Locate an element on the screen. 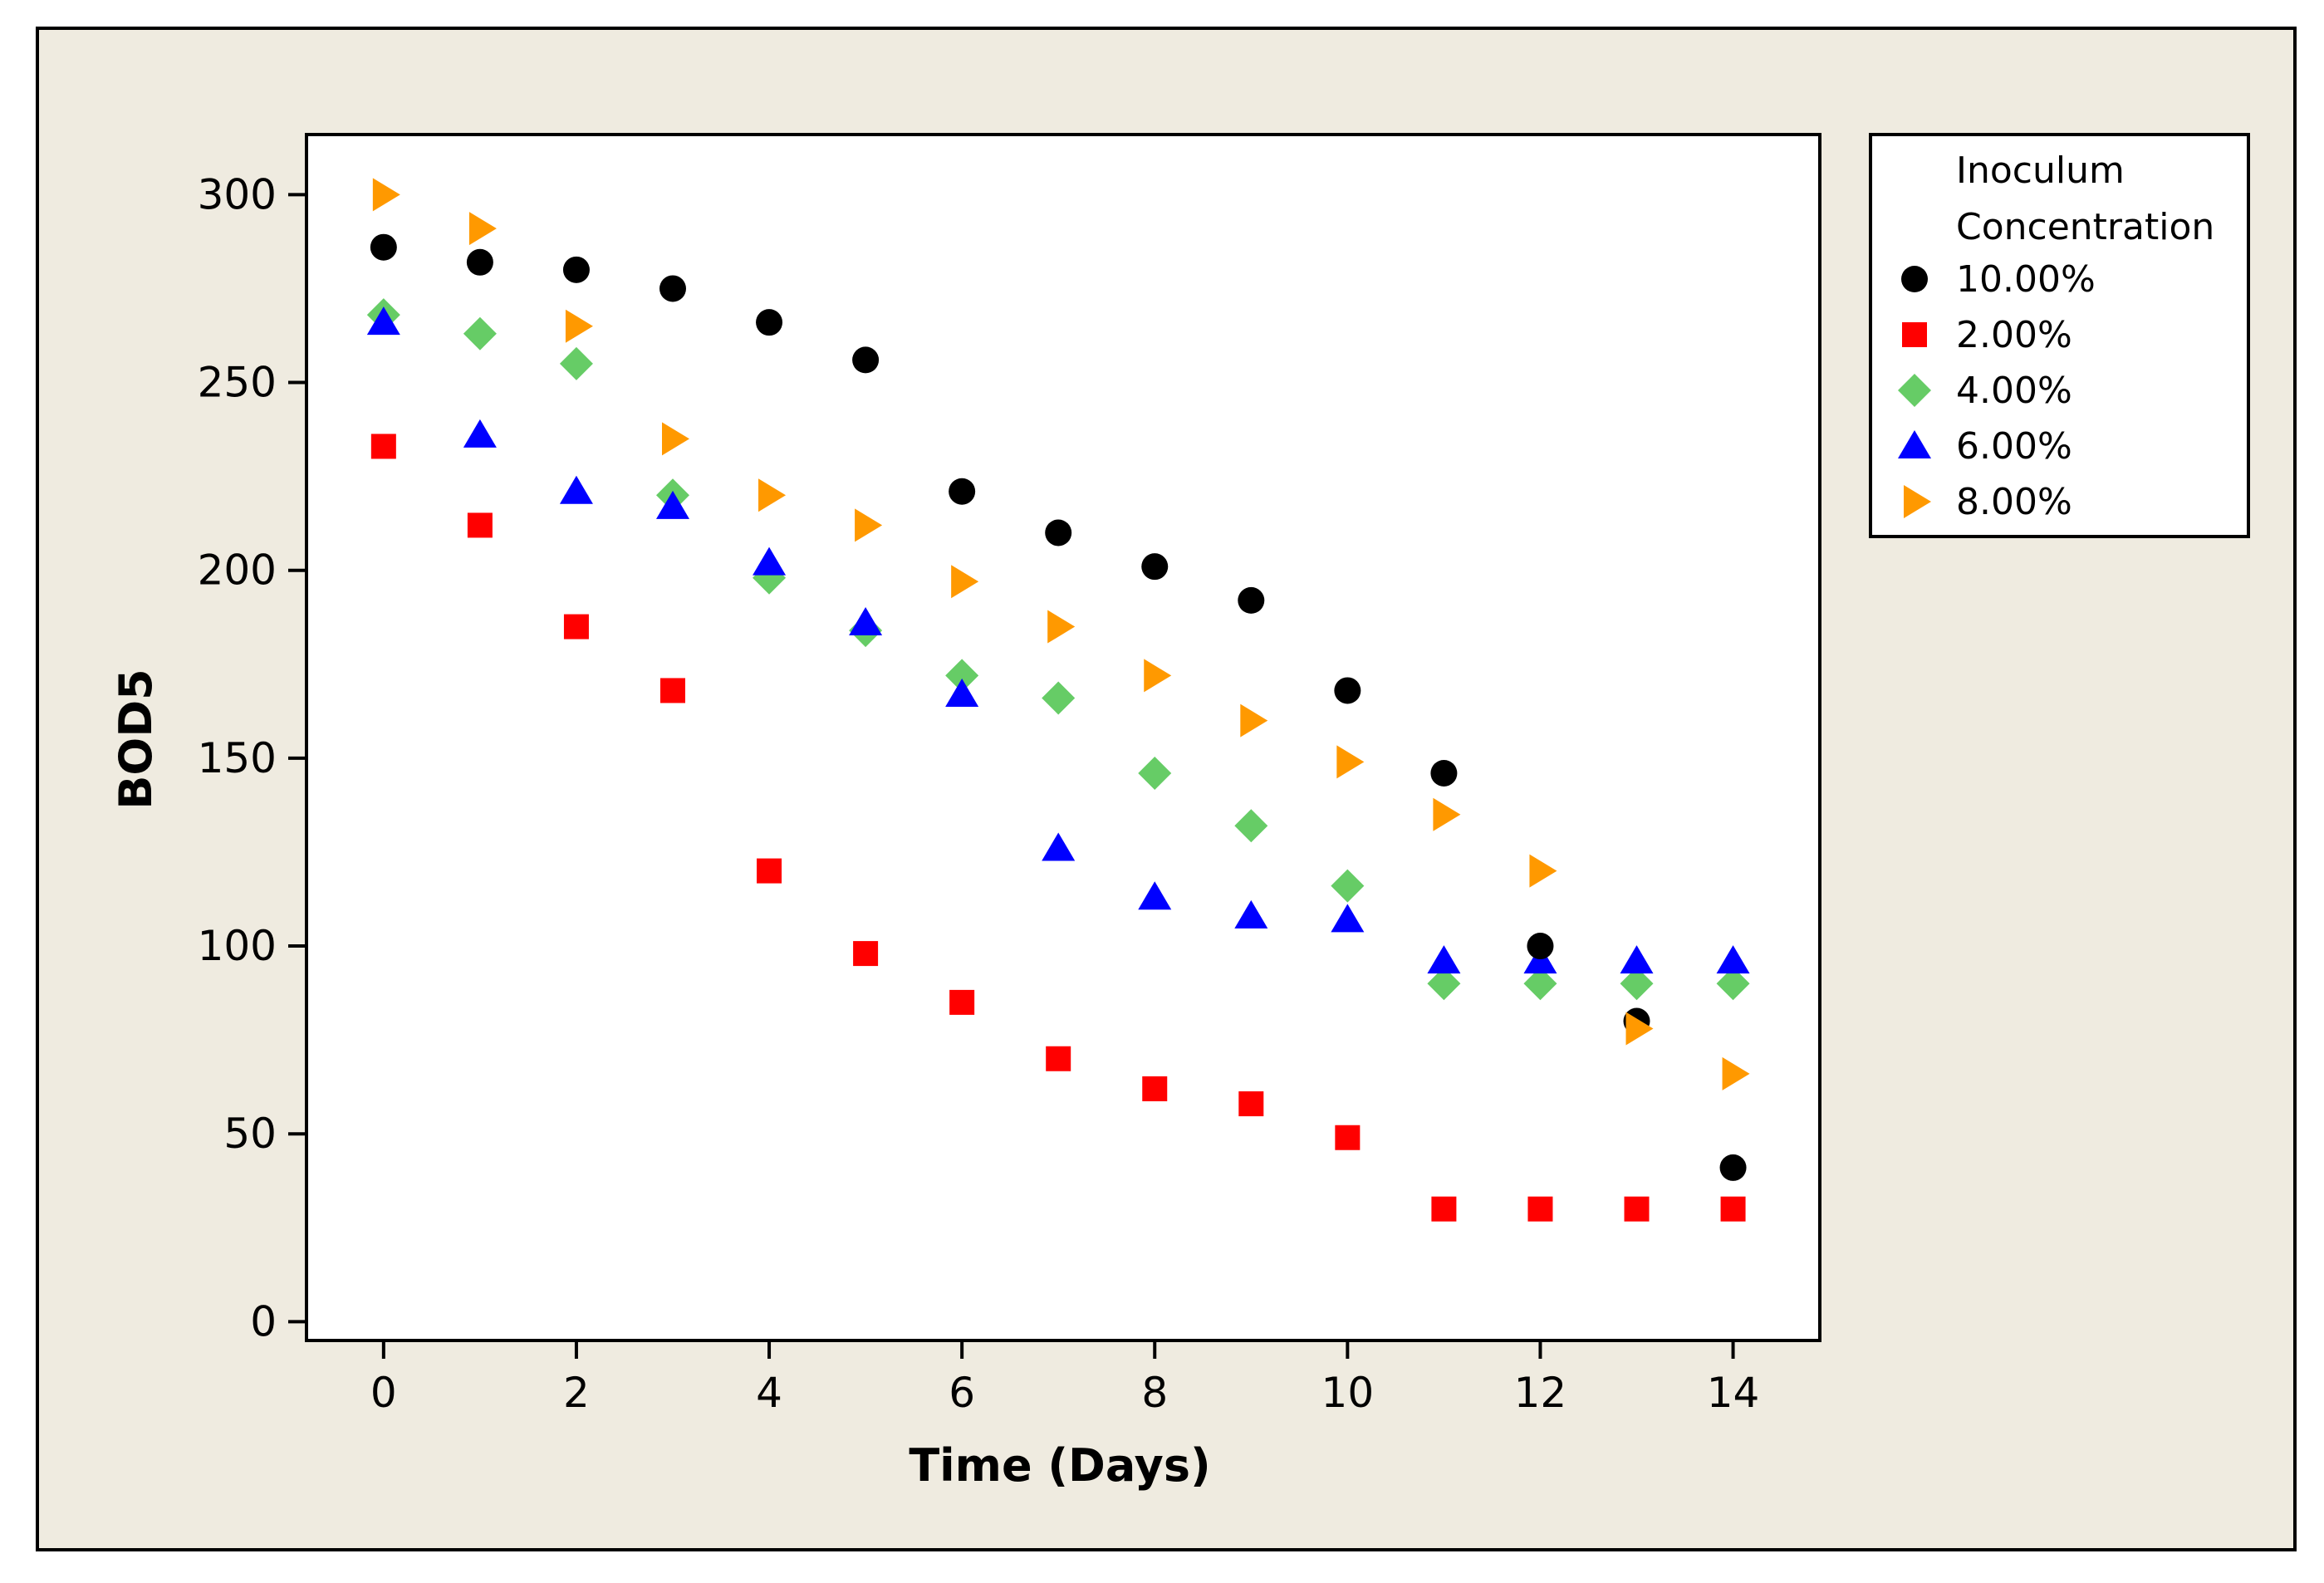 This screenshot has height=1583, width=2324. legend-marker-square is located at coordinates (1914, 334).